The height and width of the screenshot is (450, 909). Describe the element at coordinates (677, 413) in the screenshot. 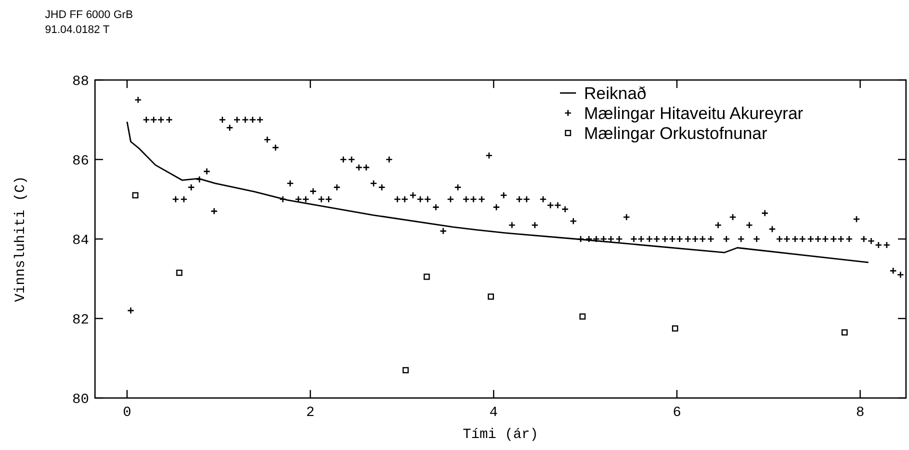

I see `x-tick-label: 6` at that location.